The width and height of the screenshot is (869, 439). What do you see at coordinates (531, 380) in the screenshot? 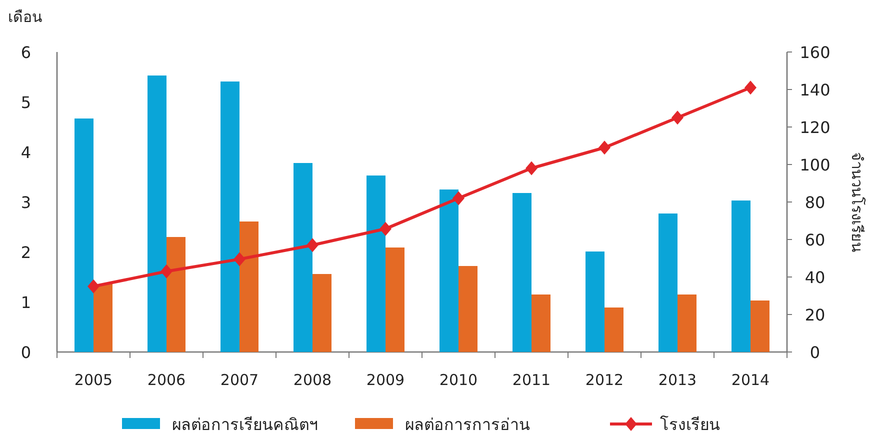
I see `x-tick-label: 2011` at bounding box center [531, 380].